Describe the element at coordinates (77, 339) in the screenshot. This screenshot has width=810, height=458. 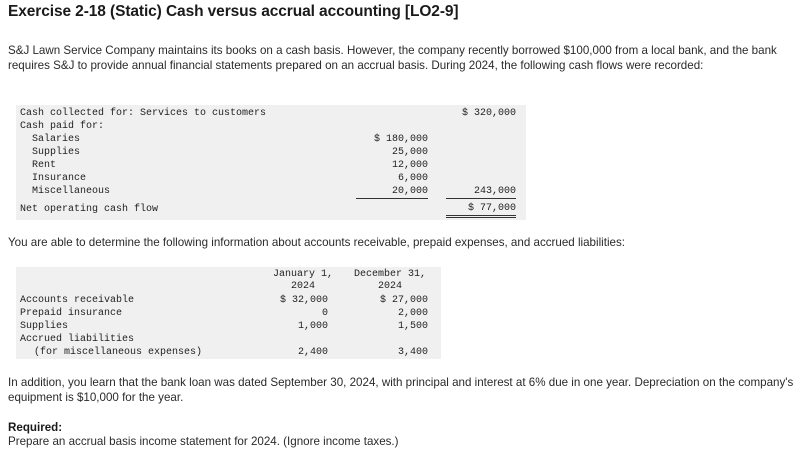
I see `row-label-accrued-liabilities: Accrued liabilities` at that location.